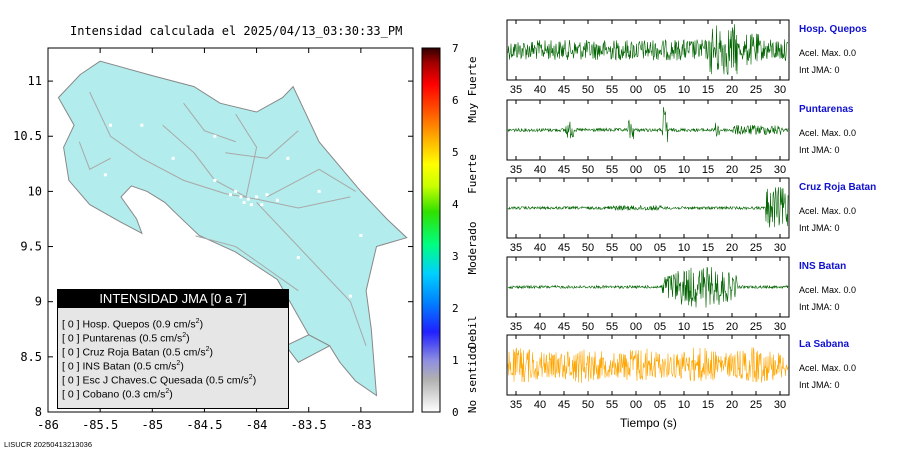  What do you see at coordinates (838, 187) in the screenshot?
I see `station-name: Cruz Roja Batan` at bounding box center [838, 187].